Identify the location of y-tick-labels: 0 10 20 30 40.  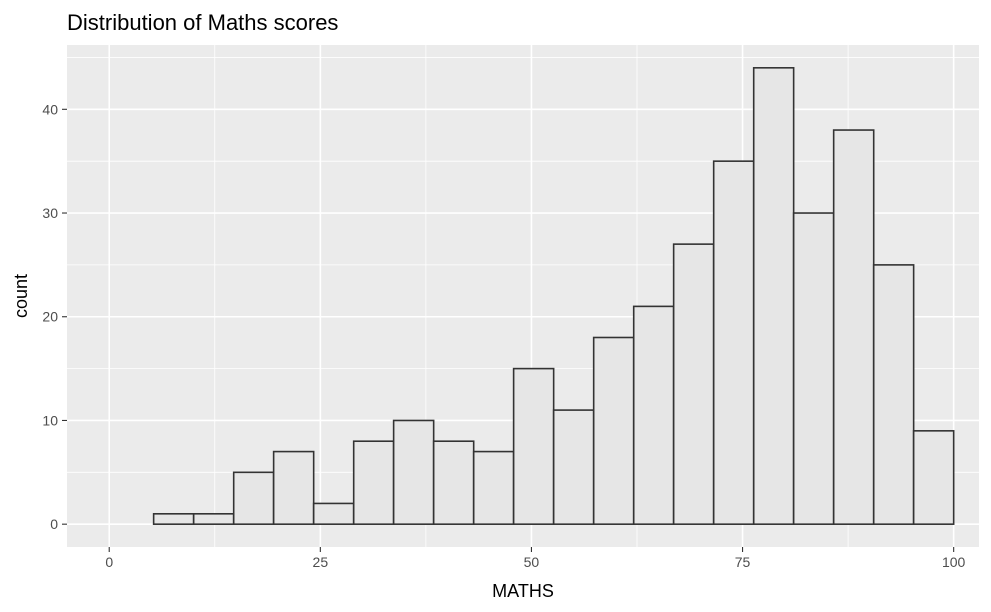
(50, 316).